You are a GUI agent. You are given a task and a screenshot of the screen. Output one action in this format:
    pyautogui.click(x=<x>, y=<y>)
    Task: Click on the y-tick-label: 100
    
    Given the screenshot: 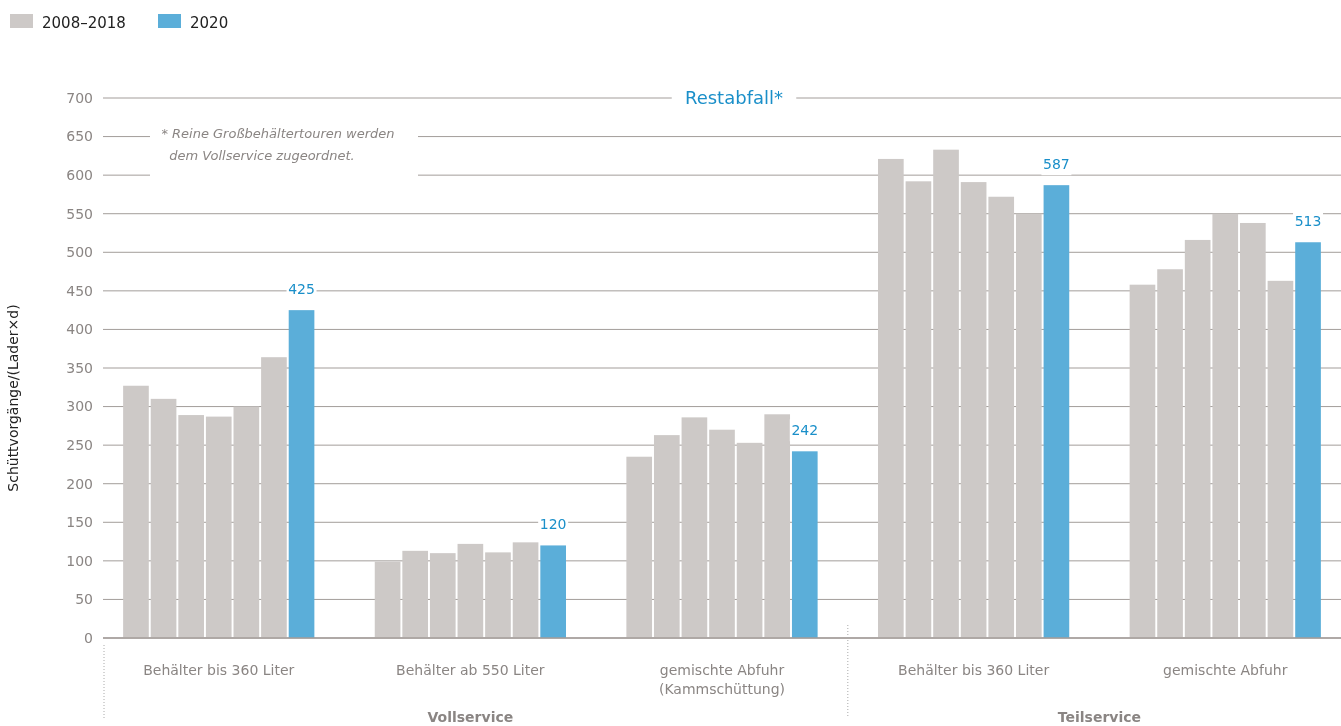 What is the action you would take?
    pyautogui.click(x=79, y=560)
    